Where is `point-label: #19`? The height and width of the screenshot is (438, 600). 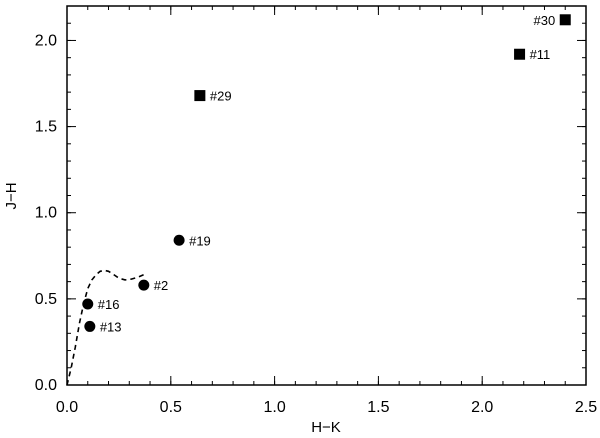 point-label: #19 is located at coordinates (200, 240).